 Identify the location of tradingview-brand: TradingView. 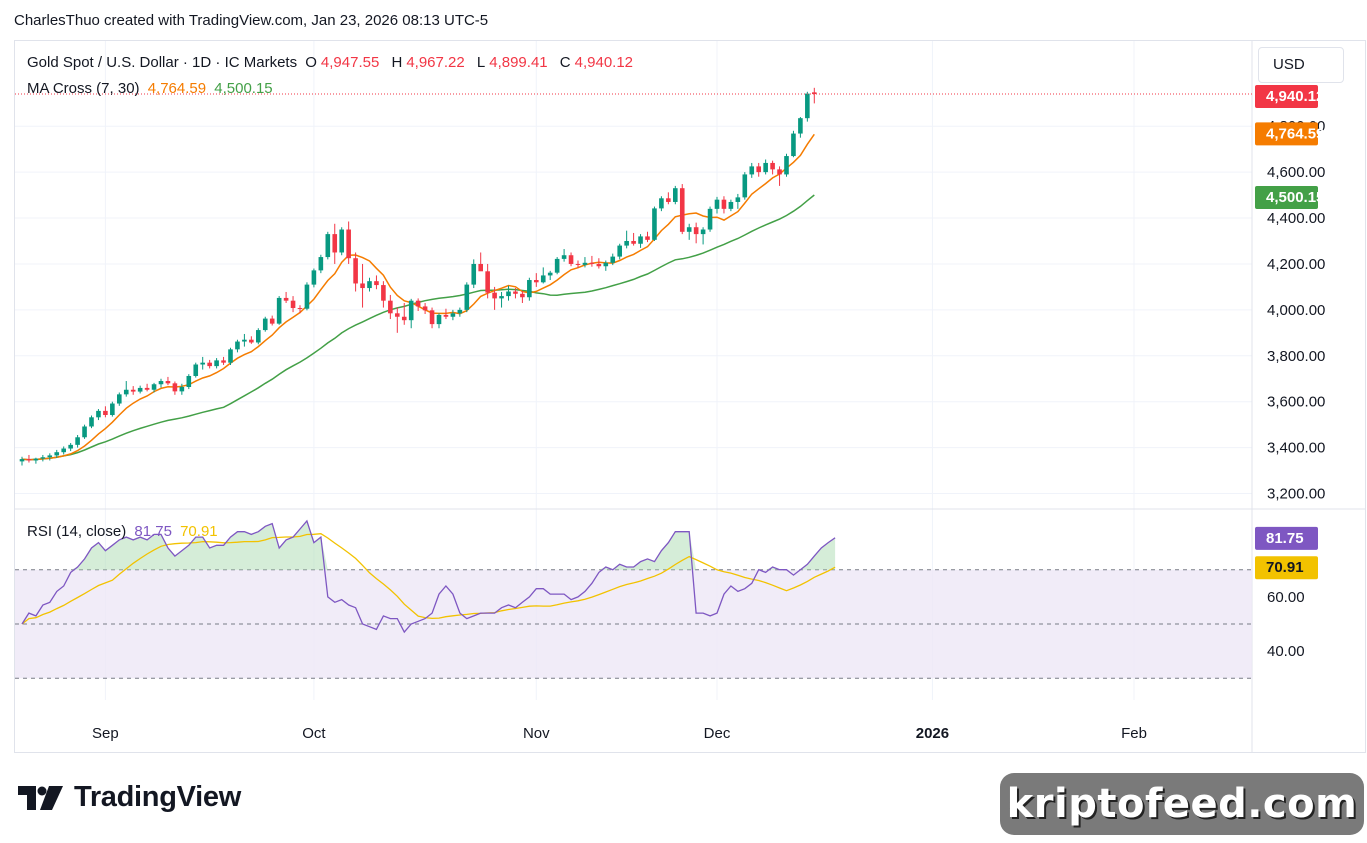
(129, 797).